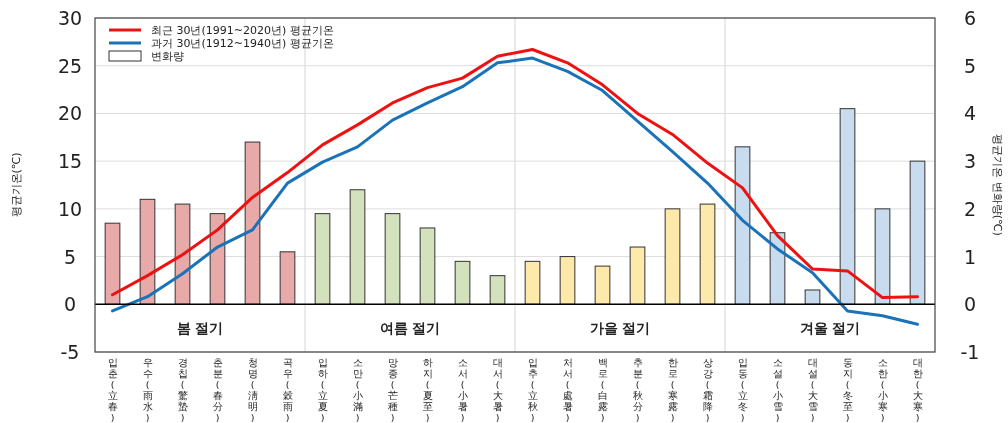  I want to click on y-tick-label: -5, so click(70, 352).